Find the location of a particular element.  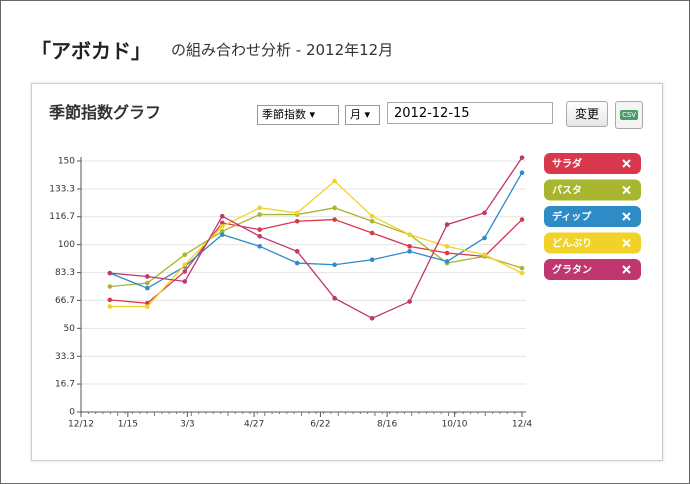

y-tick-label: 16.7 is located at coordinates (65, 385).